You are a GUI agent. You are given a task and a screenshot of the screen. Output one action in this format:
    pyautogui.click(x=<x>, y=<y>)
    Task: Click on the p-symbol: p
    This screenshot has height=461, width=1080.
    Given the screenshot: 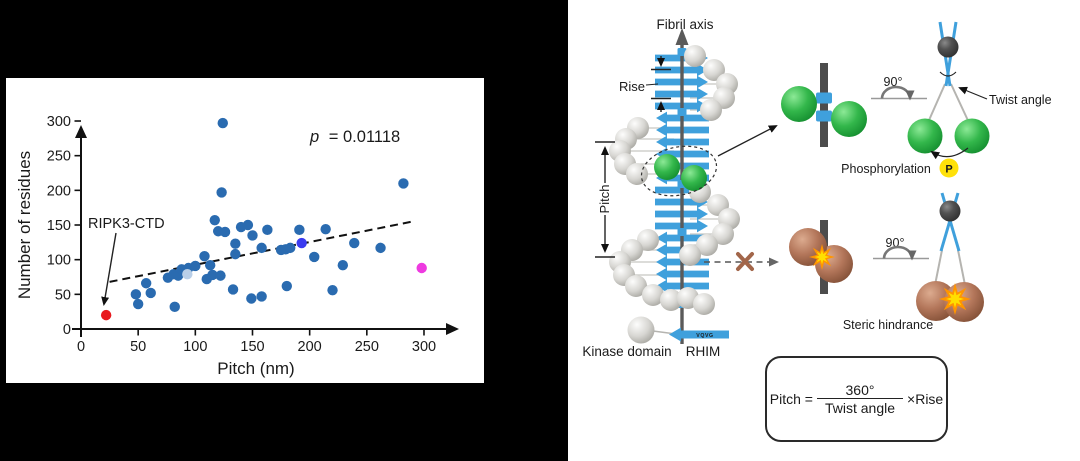 What is the action you would take?
    pyautogui.click(x=314, y=137)
    